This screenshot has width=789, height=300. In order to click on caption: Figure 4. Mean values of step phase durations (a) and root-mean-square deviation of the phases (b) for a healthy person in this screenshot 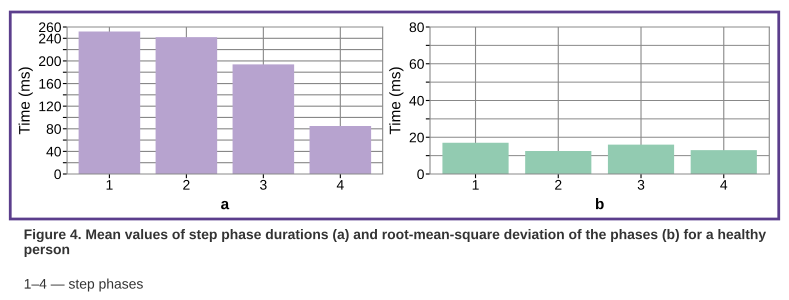, I will do `click(395, 243)`.